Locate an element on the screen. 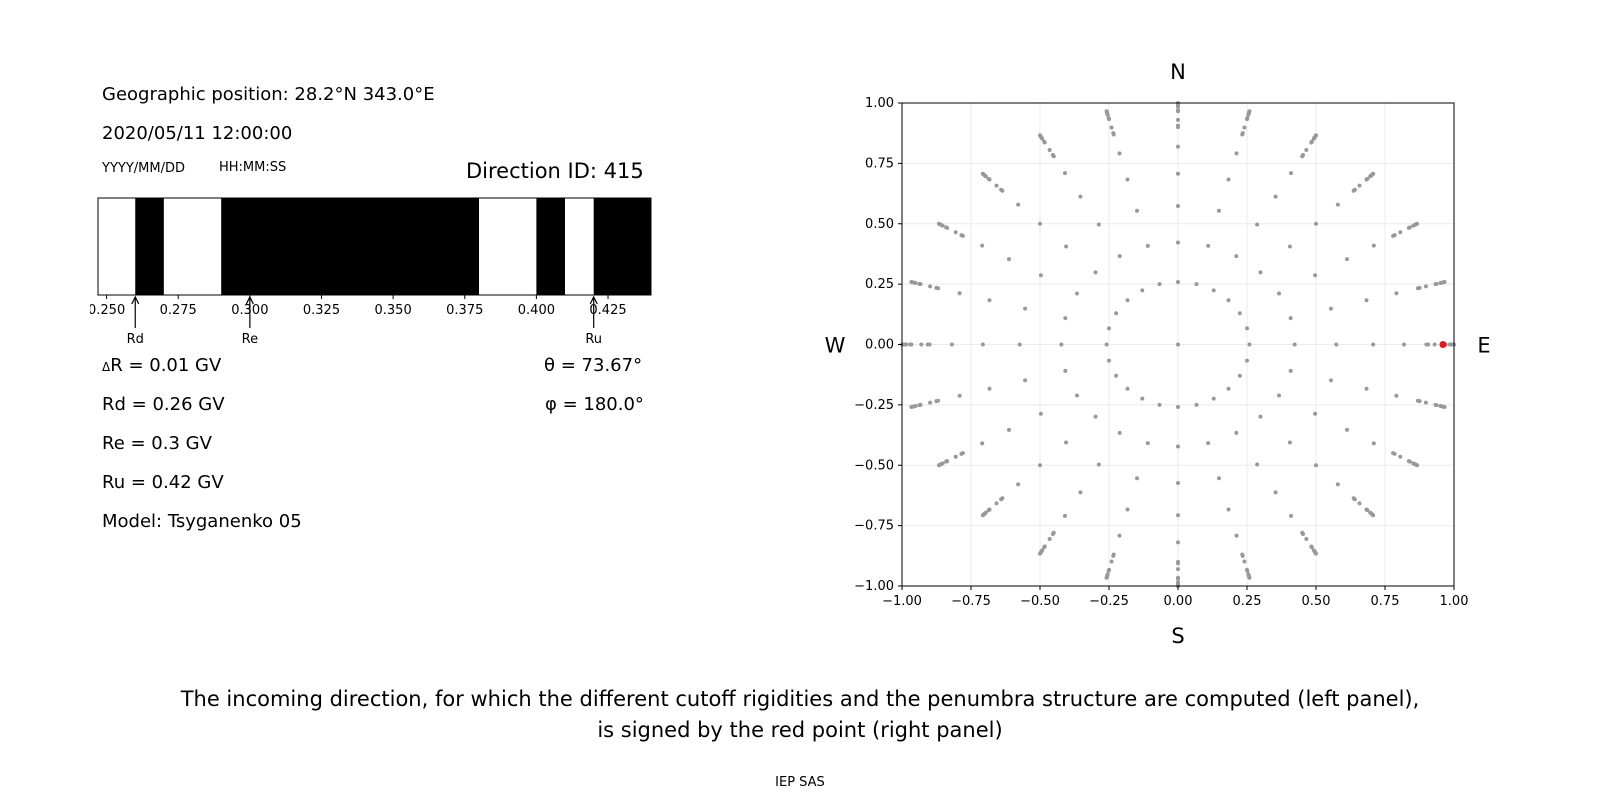  x-tick-label: −0.75 is located at coordinates (971, 601).